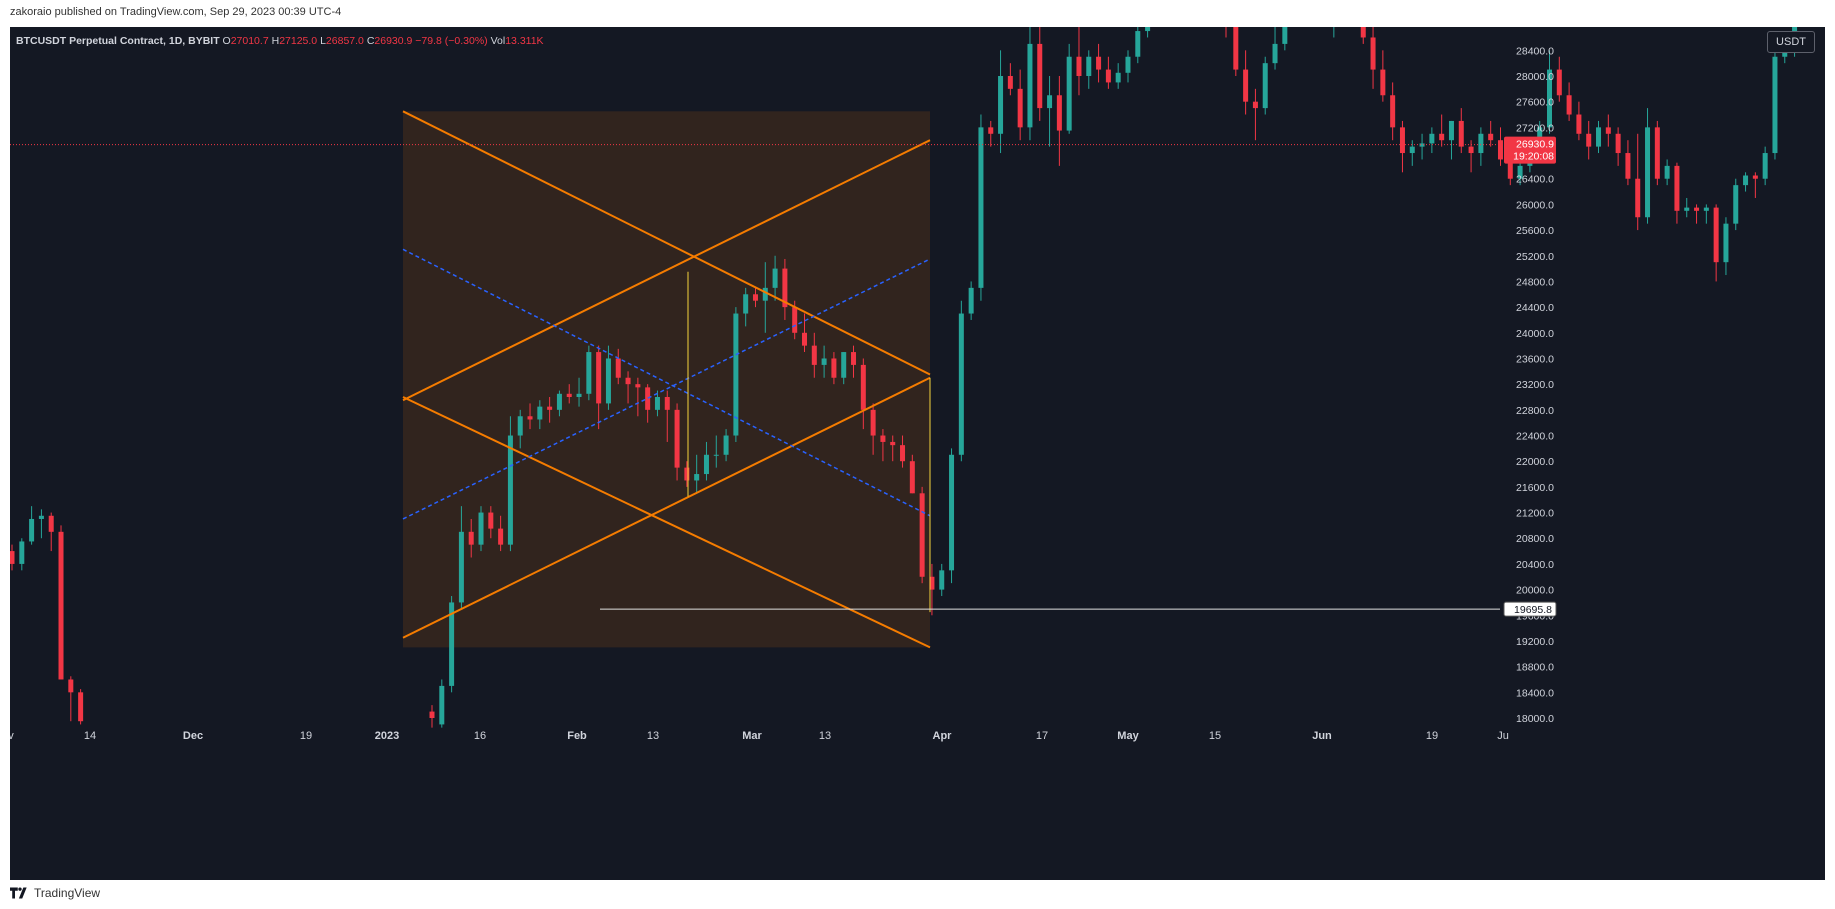 The width and height of the screenshot is (1835, 909). I want to click on y-tick-label: 22000.0, so click(1535, 462).